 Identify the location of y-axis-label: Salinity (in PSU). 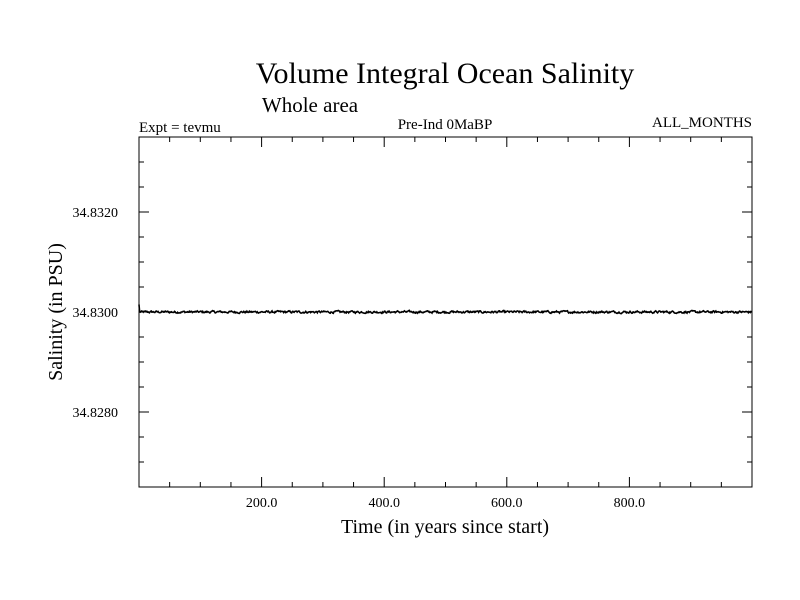
(56, 312).